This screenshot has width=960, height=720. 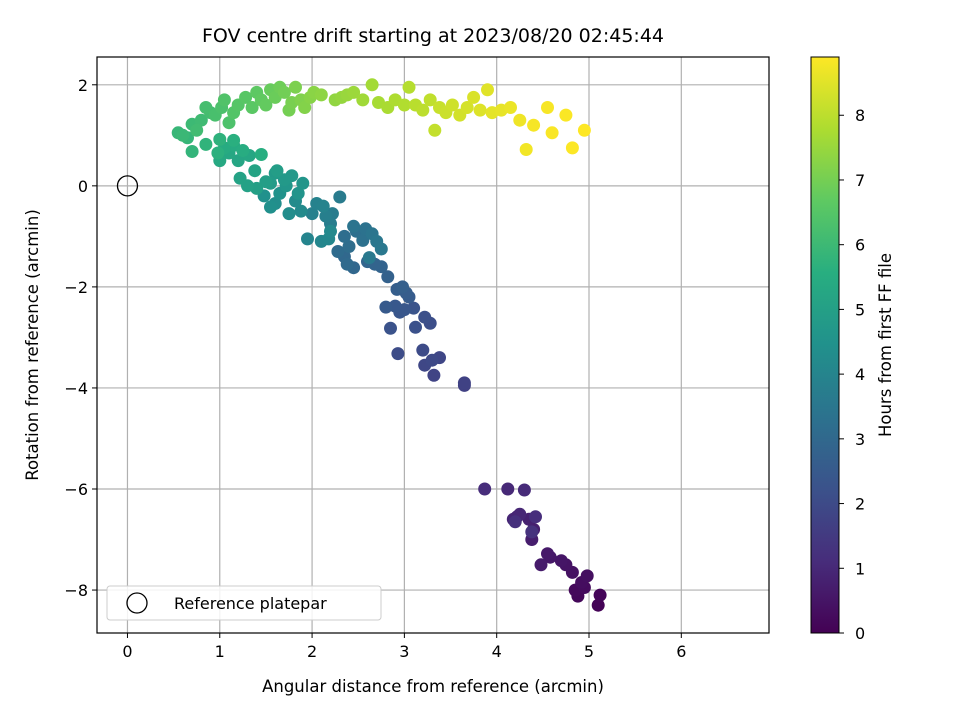 I want to click on reference-platepar-marker, so click(x=127, y=186).